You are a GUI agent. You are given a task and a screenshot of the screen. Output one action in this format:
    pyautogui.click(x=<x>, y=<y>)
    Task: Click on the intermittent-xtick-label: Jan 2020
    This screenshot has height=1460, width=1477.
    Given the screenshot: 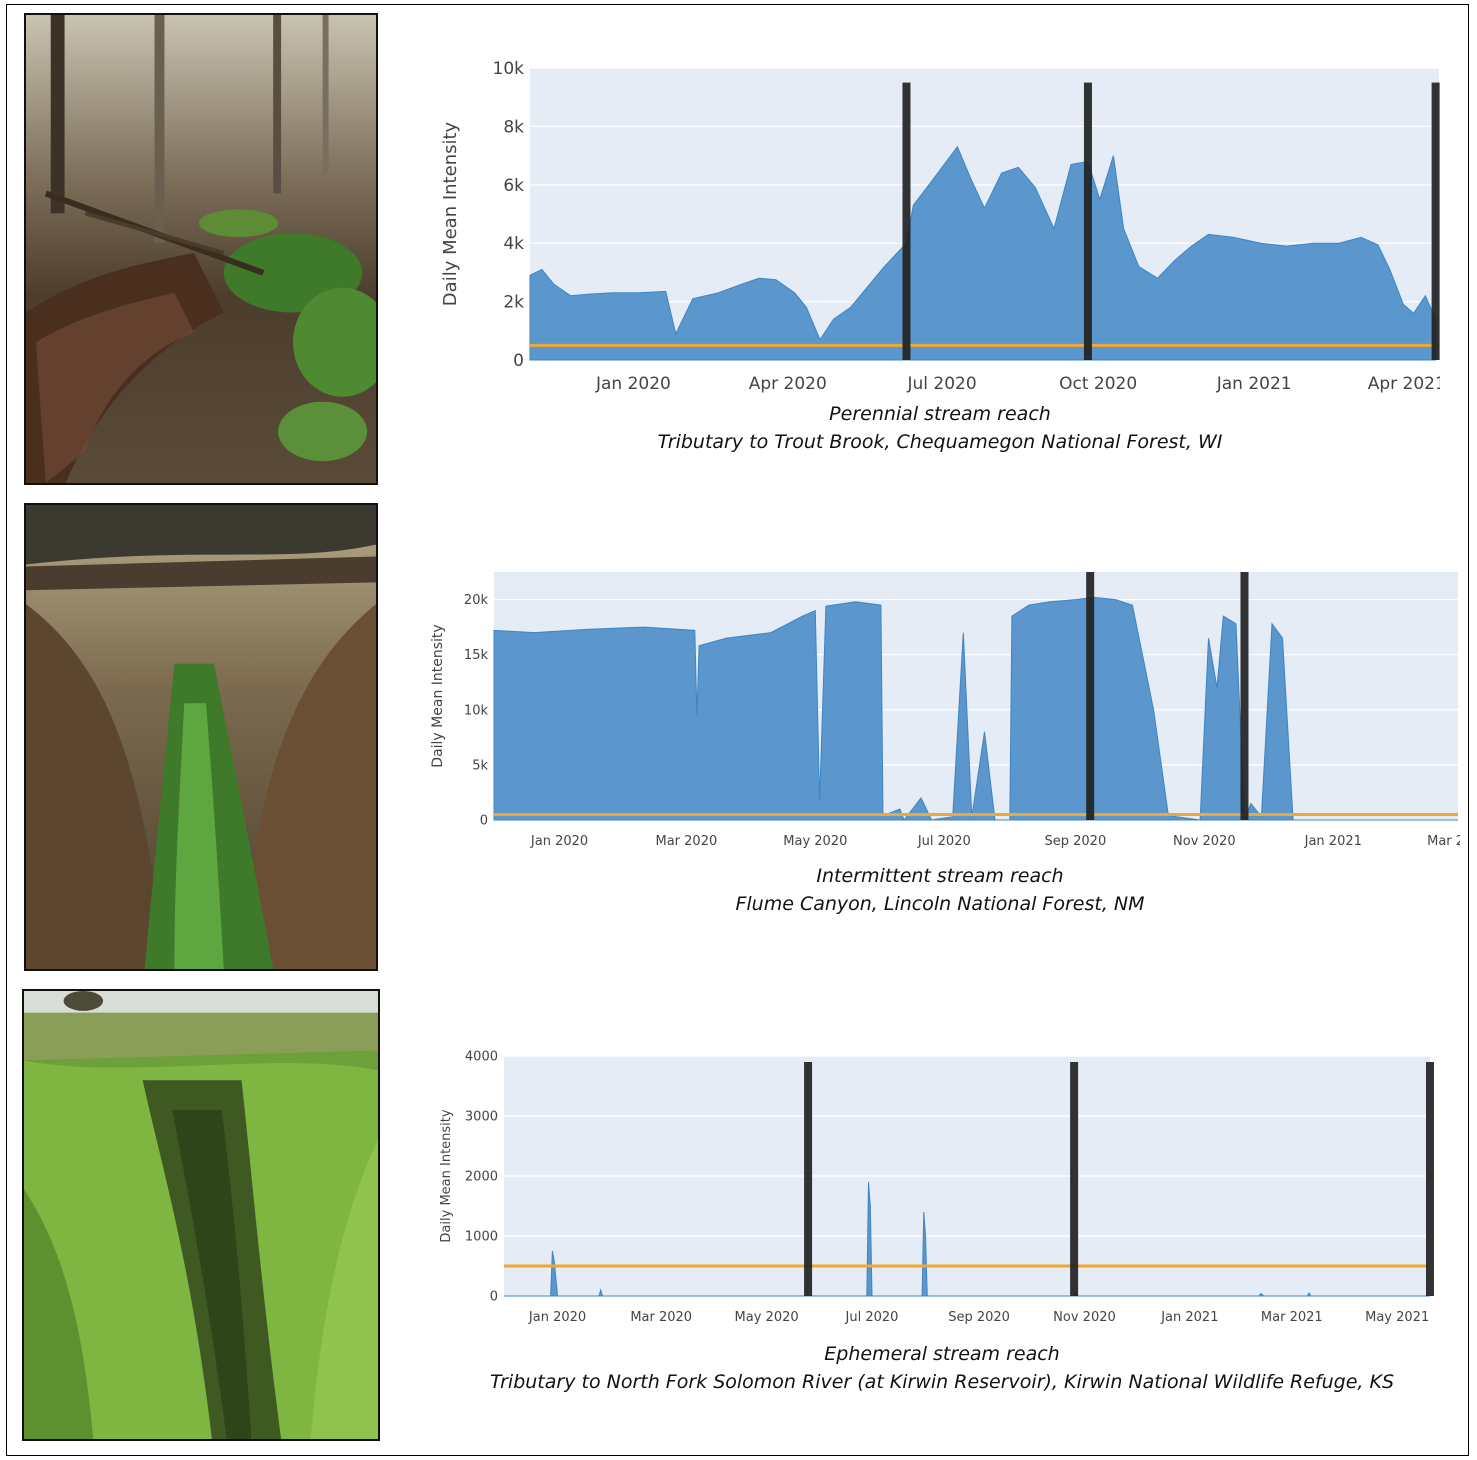 What is the action you would take?
    pyautogui.click(x=559, y=841)
    